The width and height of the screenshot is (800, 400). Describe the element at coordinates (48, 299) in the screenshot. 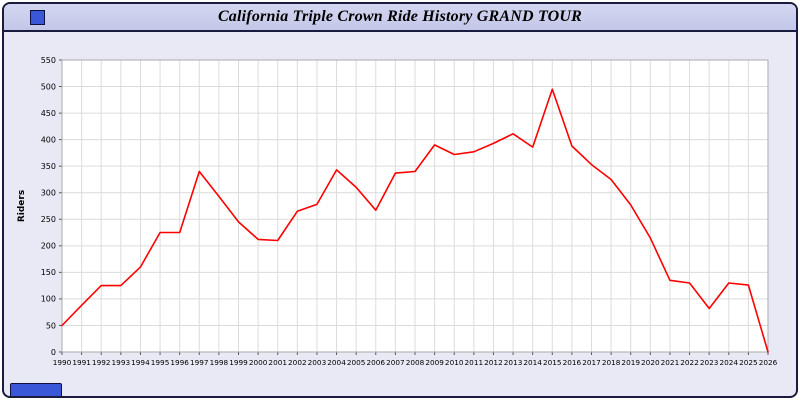

I see `svg-text: 100` at that location.